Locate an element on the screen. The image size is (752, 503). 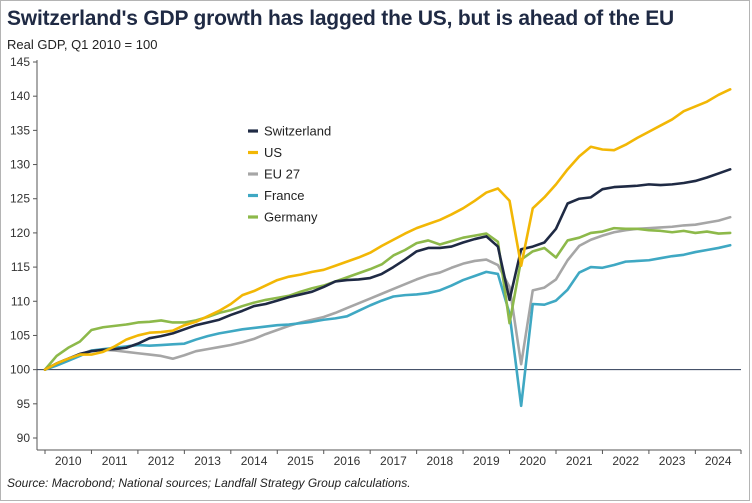
y-tick-label: 130 is located at coordinates (20, 165).